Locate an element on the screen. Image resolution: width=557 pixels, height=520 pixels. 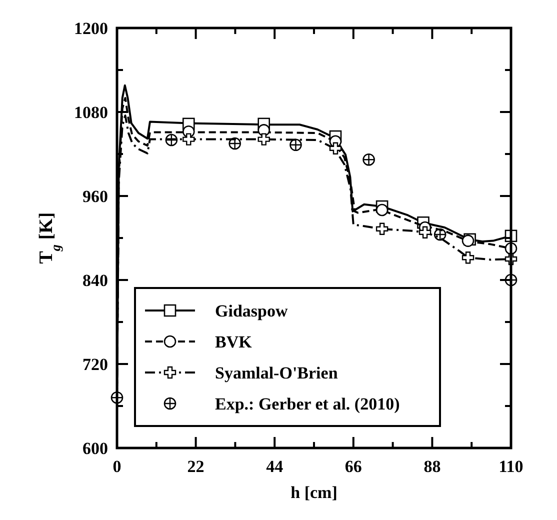
x-tick-label: 66 is located at coordinates (353, 466).